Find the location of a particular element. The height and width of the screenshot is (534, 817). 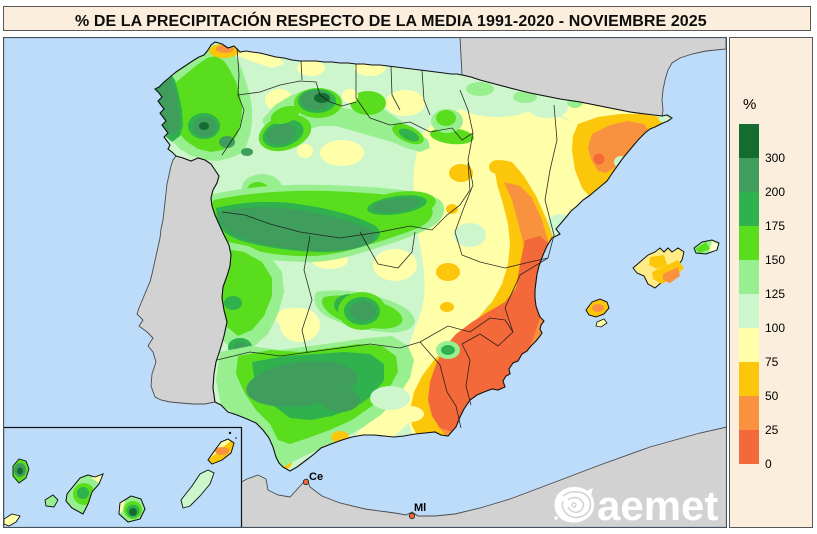

svg-text: Ml is located at coordinates (420, 508).